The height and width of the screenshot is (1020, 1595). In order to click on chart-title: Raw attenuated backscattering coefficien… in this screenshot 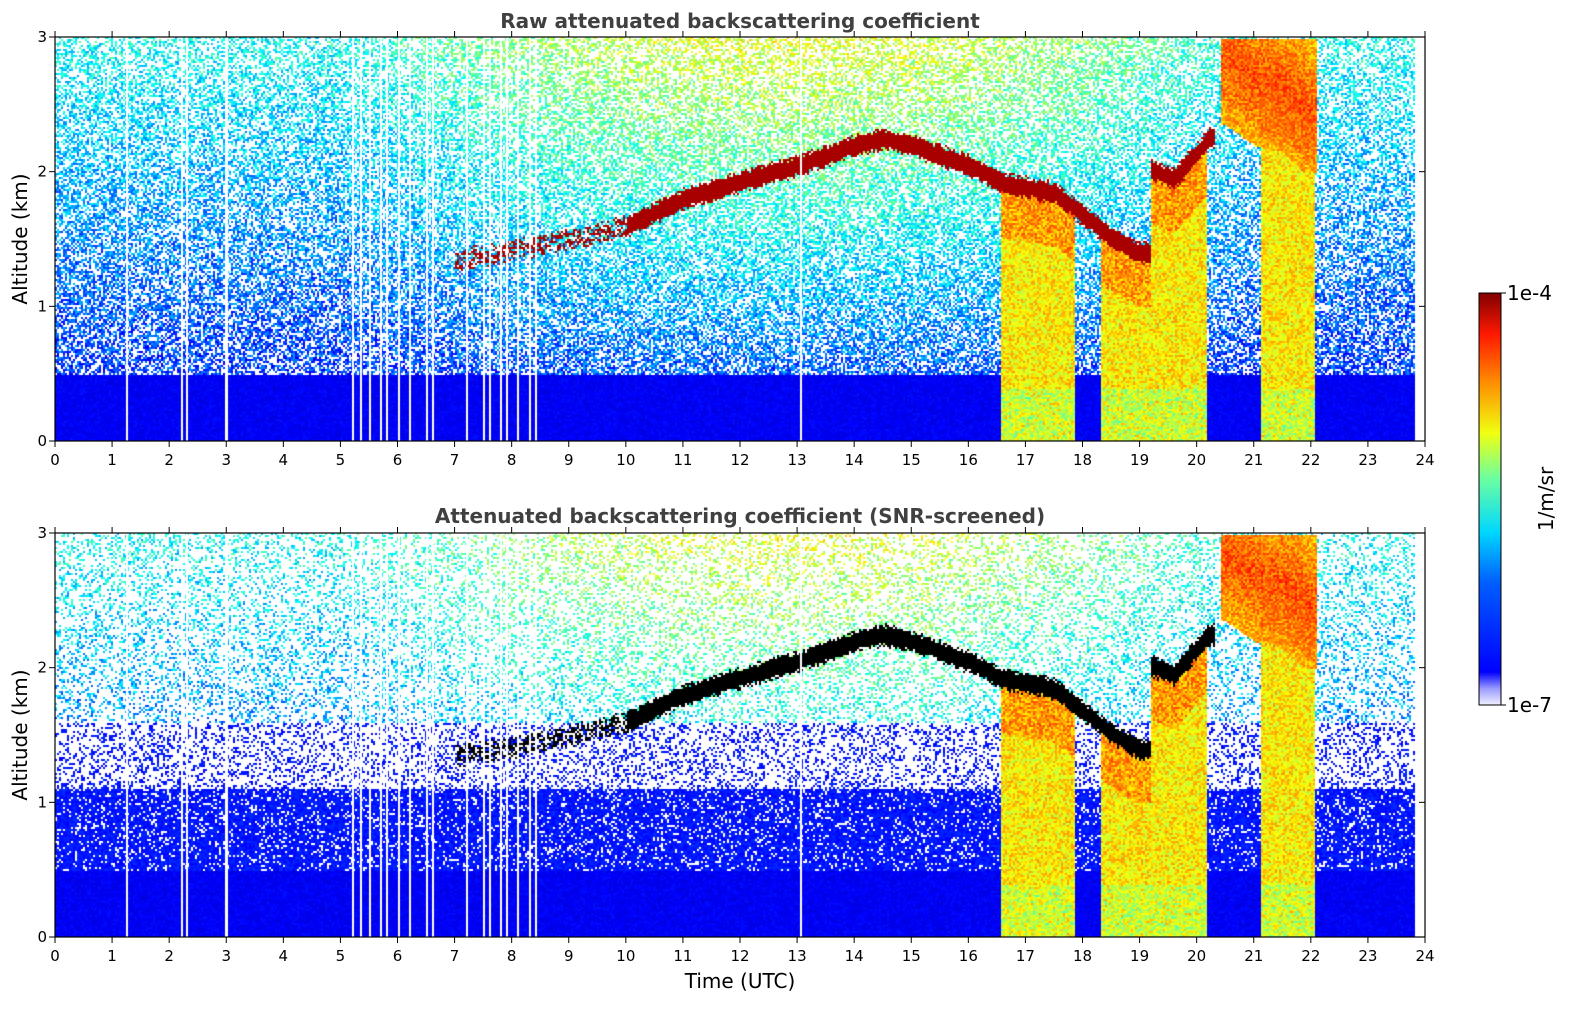, I will do `click(740, 21)`.